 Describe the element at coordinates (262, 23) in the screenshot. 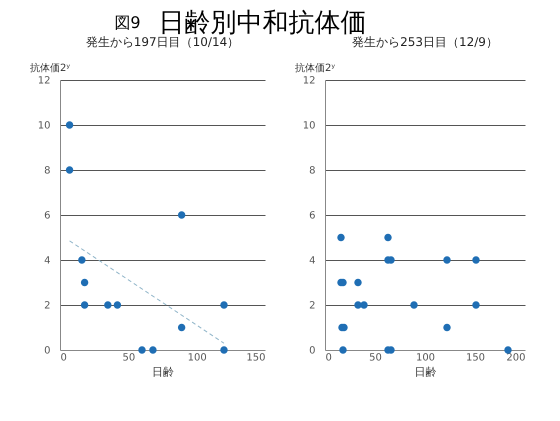

I see `text: 日齢別中和抗体価` at that location.